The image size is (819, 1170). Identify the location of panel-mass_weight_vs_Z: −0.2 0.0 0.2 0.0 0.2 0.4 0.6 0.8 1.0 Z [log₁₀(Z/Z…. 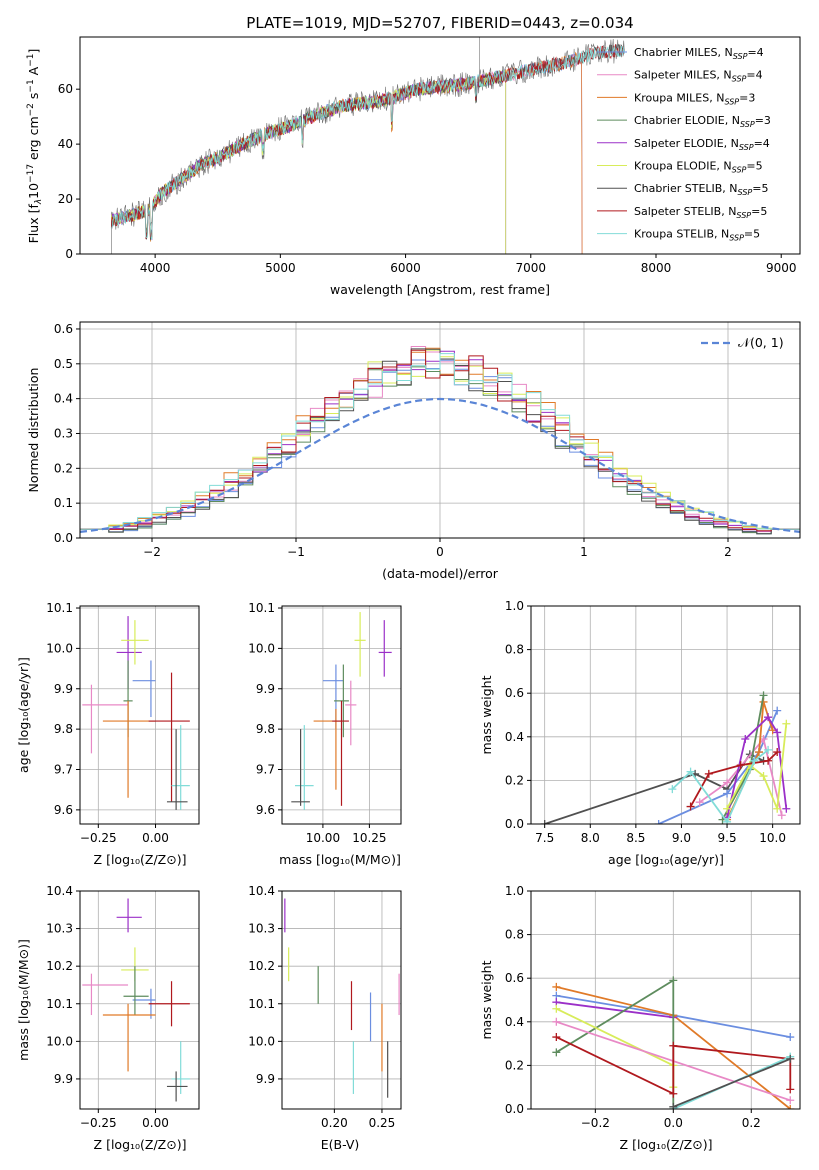
(640, 1018).